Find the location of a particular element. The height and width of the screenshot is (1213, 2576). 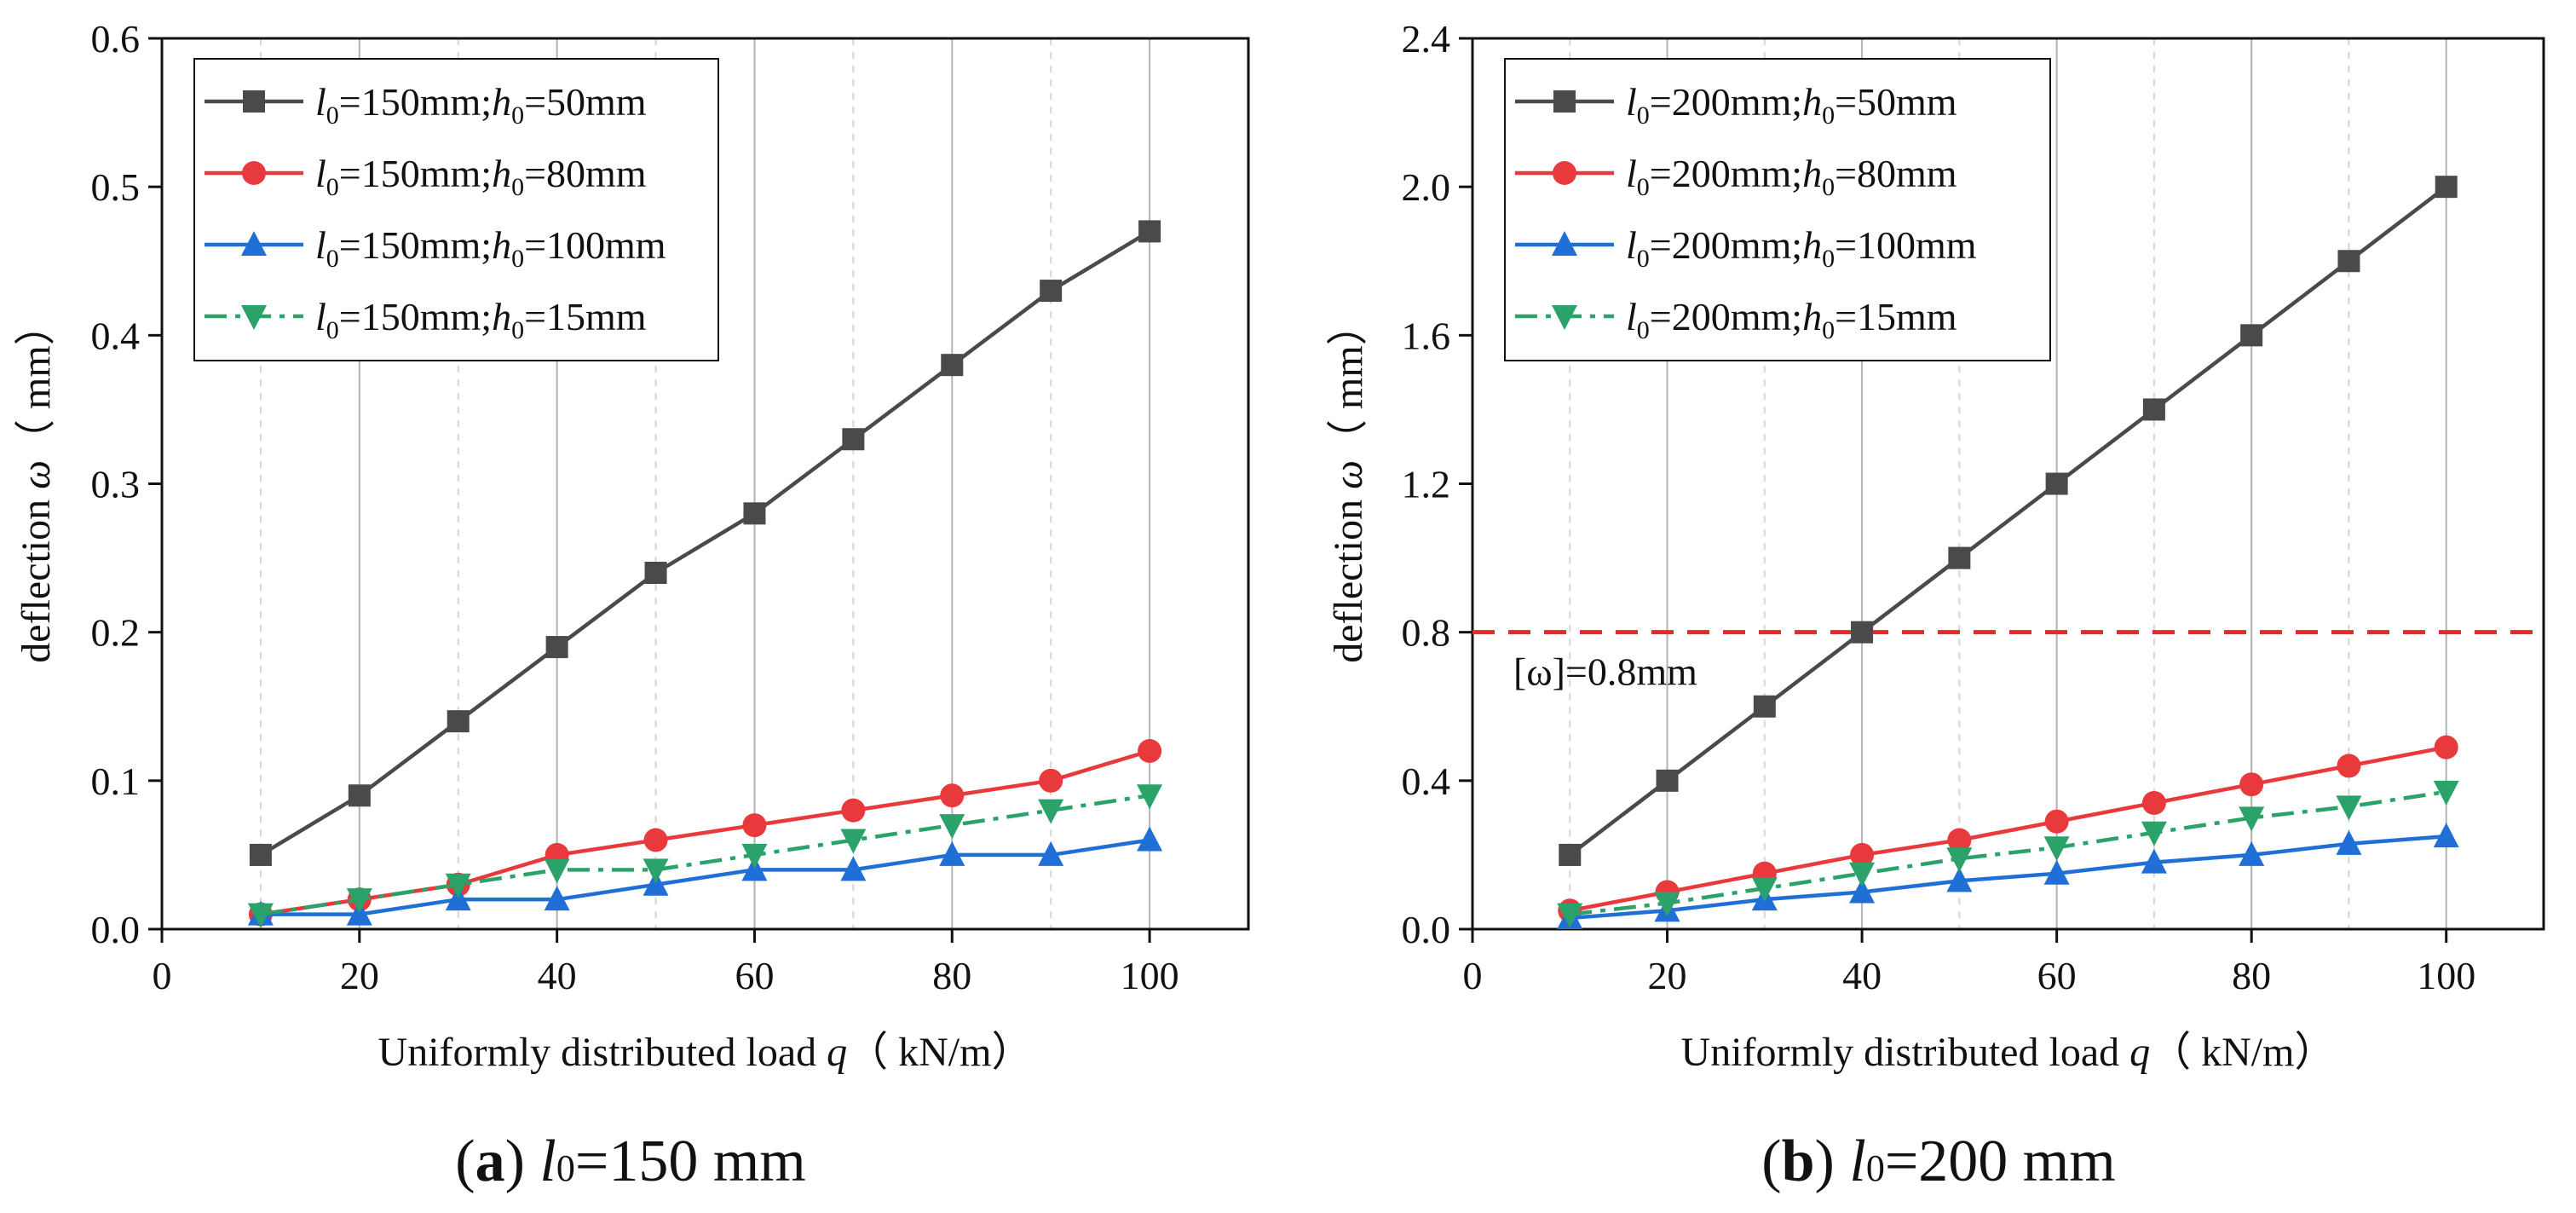

y-tick-label: 2.4 is located at coordinates (1426, 39).